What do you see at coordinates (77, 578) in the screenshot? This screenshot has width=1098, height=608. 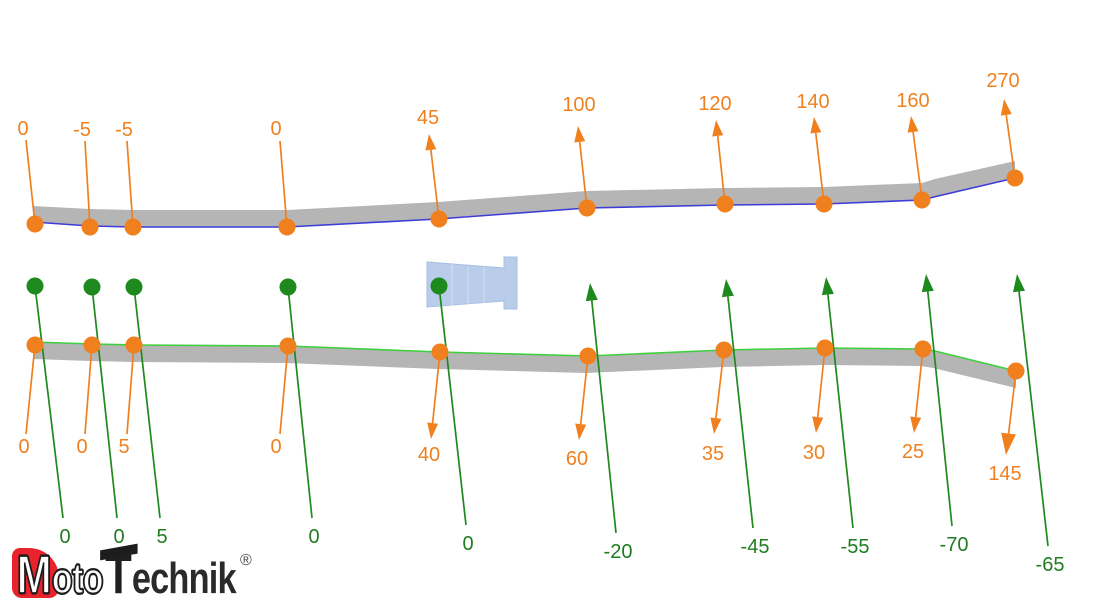 I see `logo-letters-oto: oto` at bounding box center [77, 578].